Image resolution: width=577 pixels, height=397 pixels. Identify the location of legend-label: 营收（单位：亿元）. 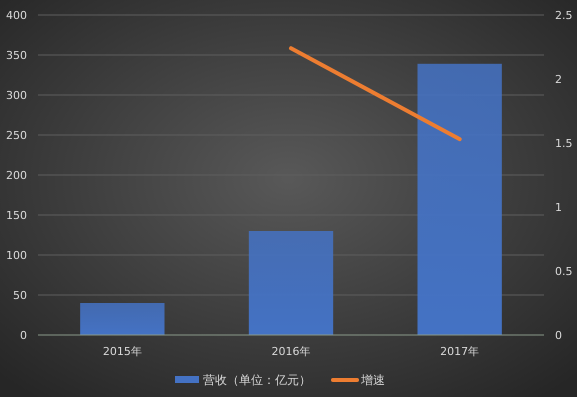
(257, 380).